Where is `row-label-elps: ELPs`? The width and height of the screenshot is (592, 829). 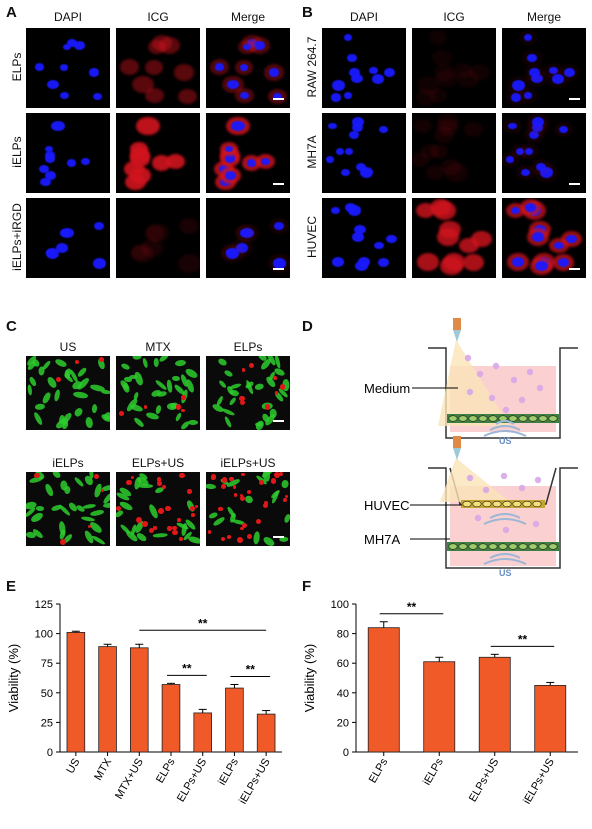 row-label-elps: ELPs is located at coordinates (17, 67).